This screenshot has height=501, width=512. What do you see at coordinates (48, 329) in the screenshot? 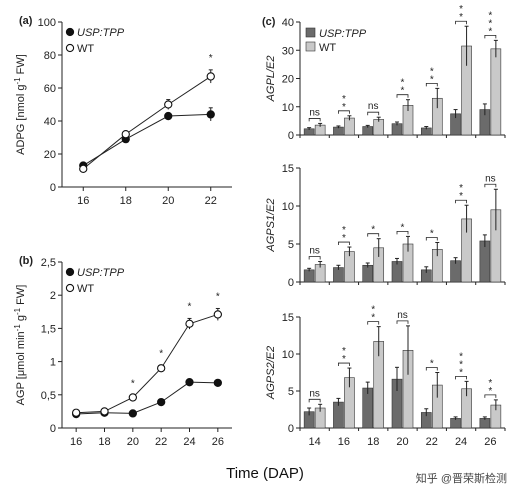
I see `y-tick-label: 1,5` at bounding box center [48, 329].